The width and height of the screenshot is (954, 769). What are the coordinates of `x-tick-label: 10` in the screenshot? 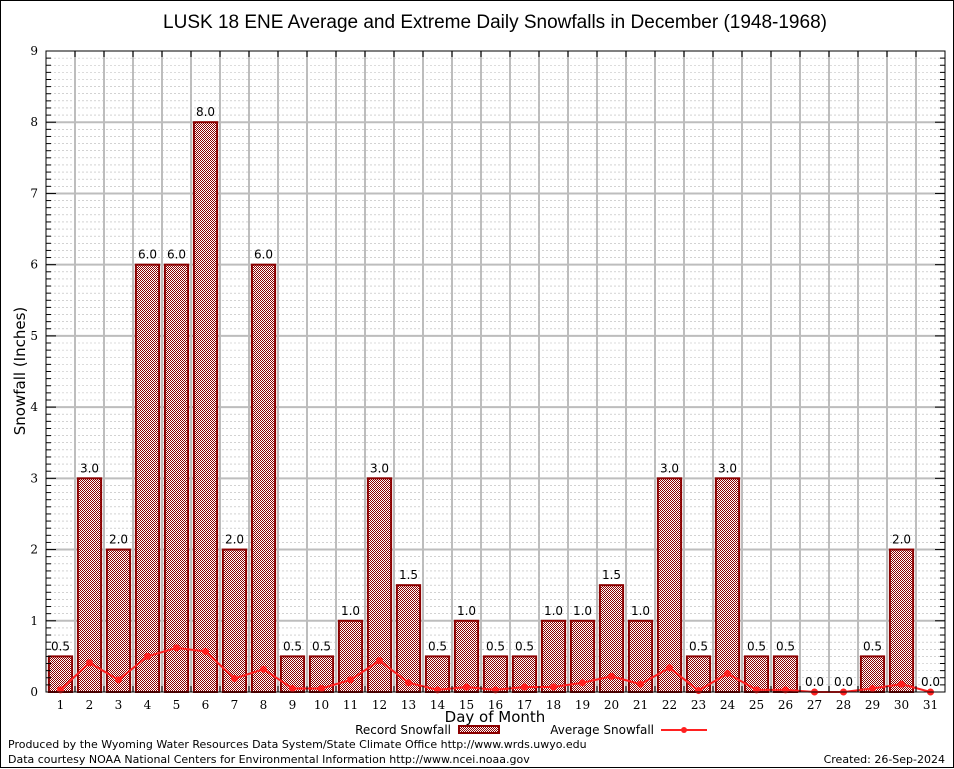 It's located at (321, 705).